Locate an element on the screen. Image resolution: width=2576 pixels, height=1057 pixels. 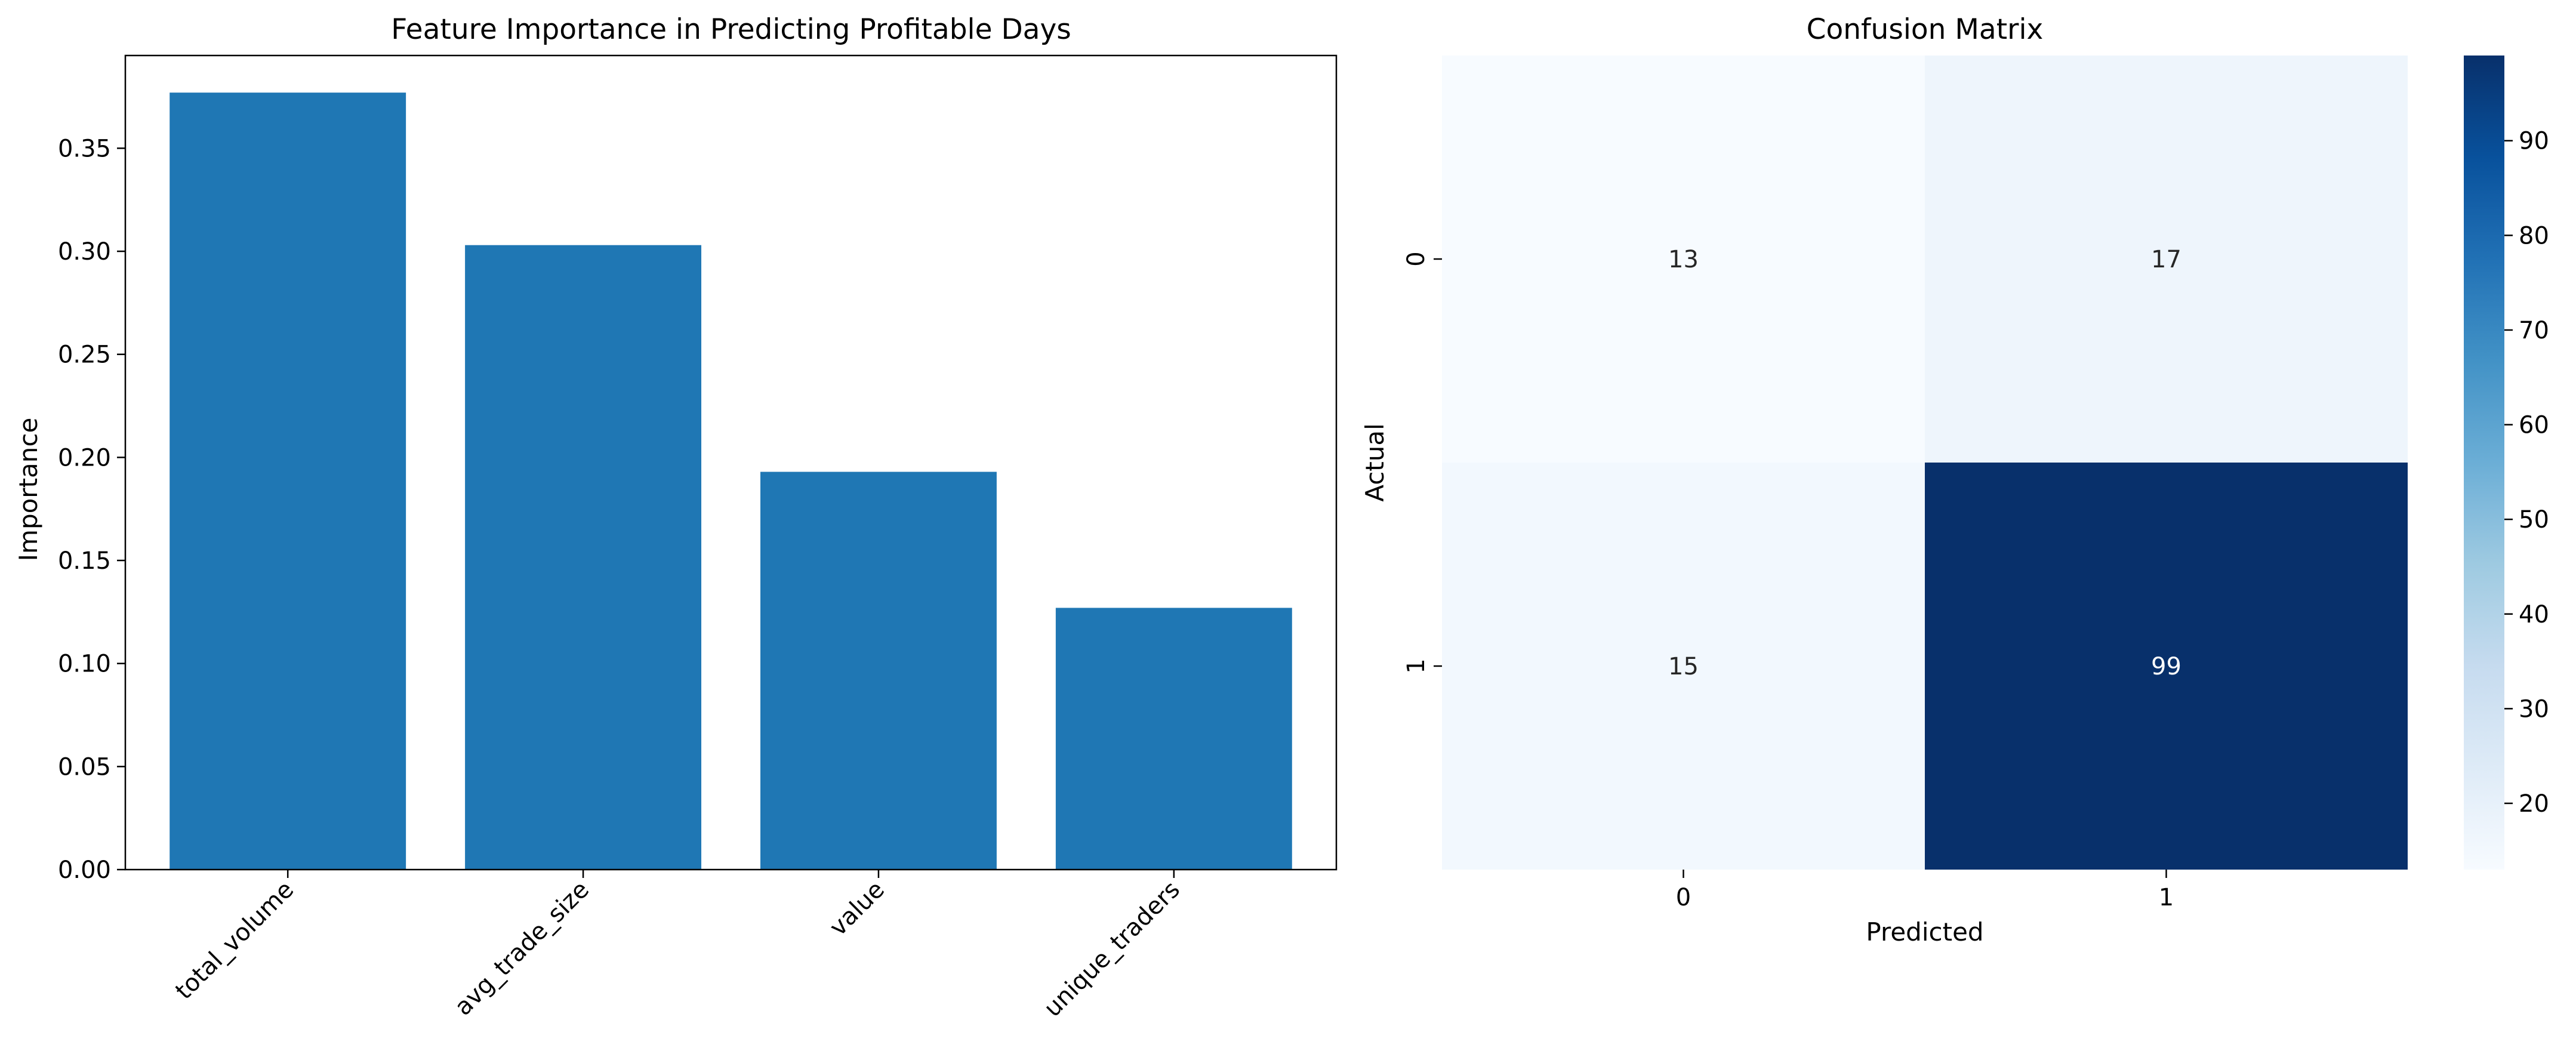
bar-unique-traders is located at coordinates (1173, 739).